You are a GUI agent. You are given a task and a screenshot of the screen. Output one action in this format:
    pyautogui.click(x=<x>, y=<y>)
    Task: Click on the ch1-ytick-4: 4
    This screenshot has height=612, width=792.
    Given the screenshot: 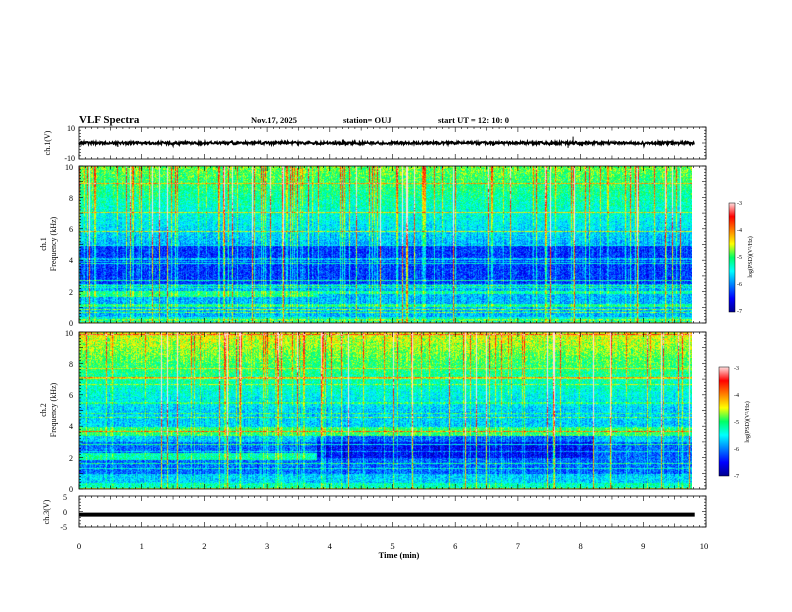 What is the action you would take?
    pyautogui.click(x=71, y=260)
    